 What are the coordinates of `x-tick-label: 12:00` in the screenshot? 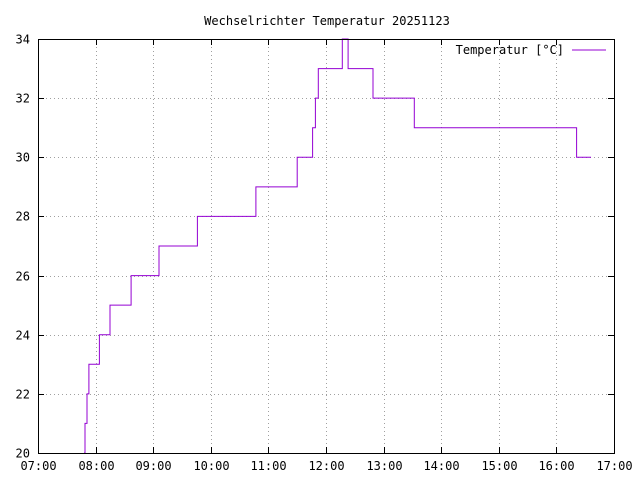 It's located at (326, 466).